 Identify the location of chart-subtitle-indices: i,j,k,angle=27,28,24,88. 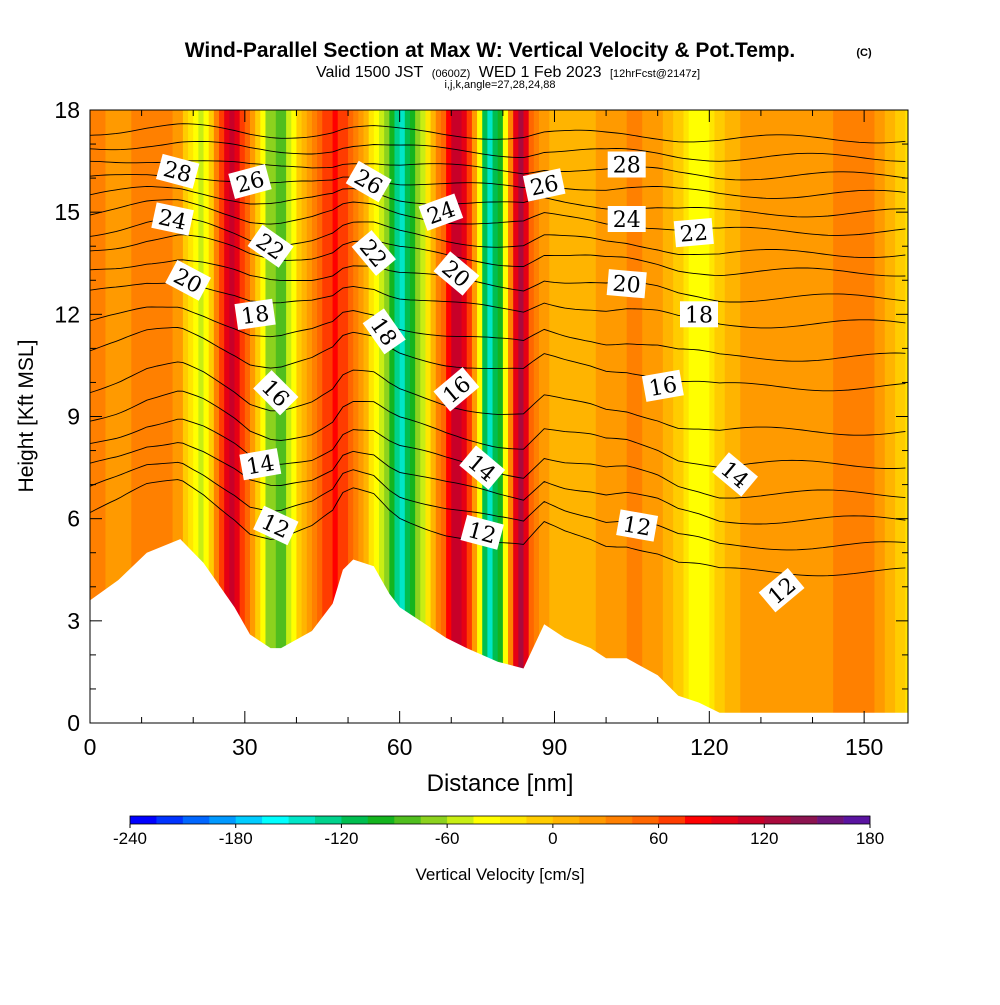
(499, 85).